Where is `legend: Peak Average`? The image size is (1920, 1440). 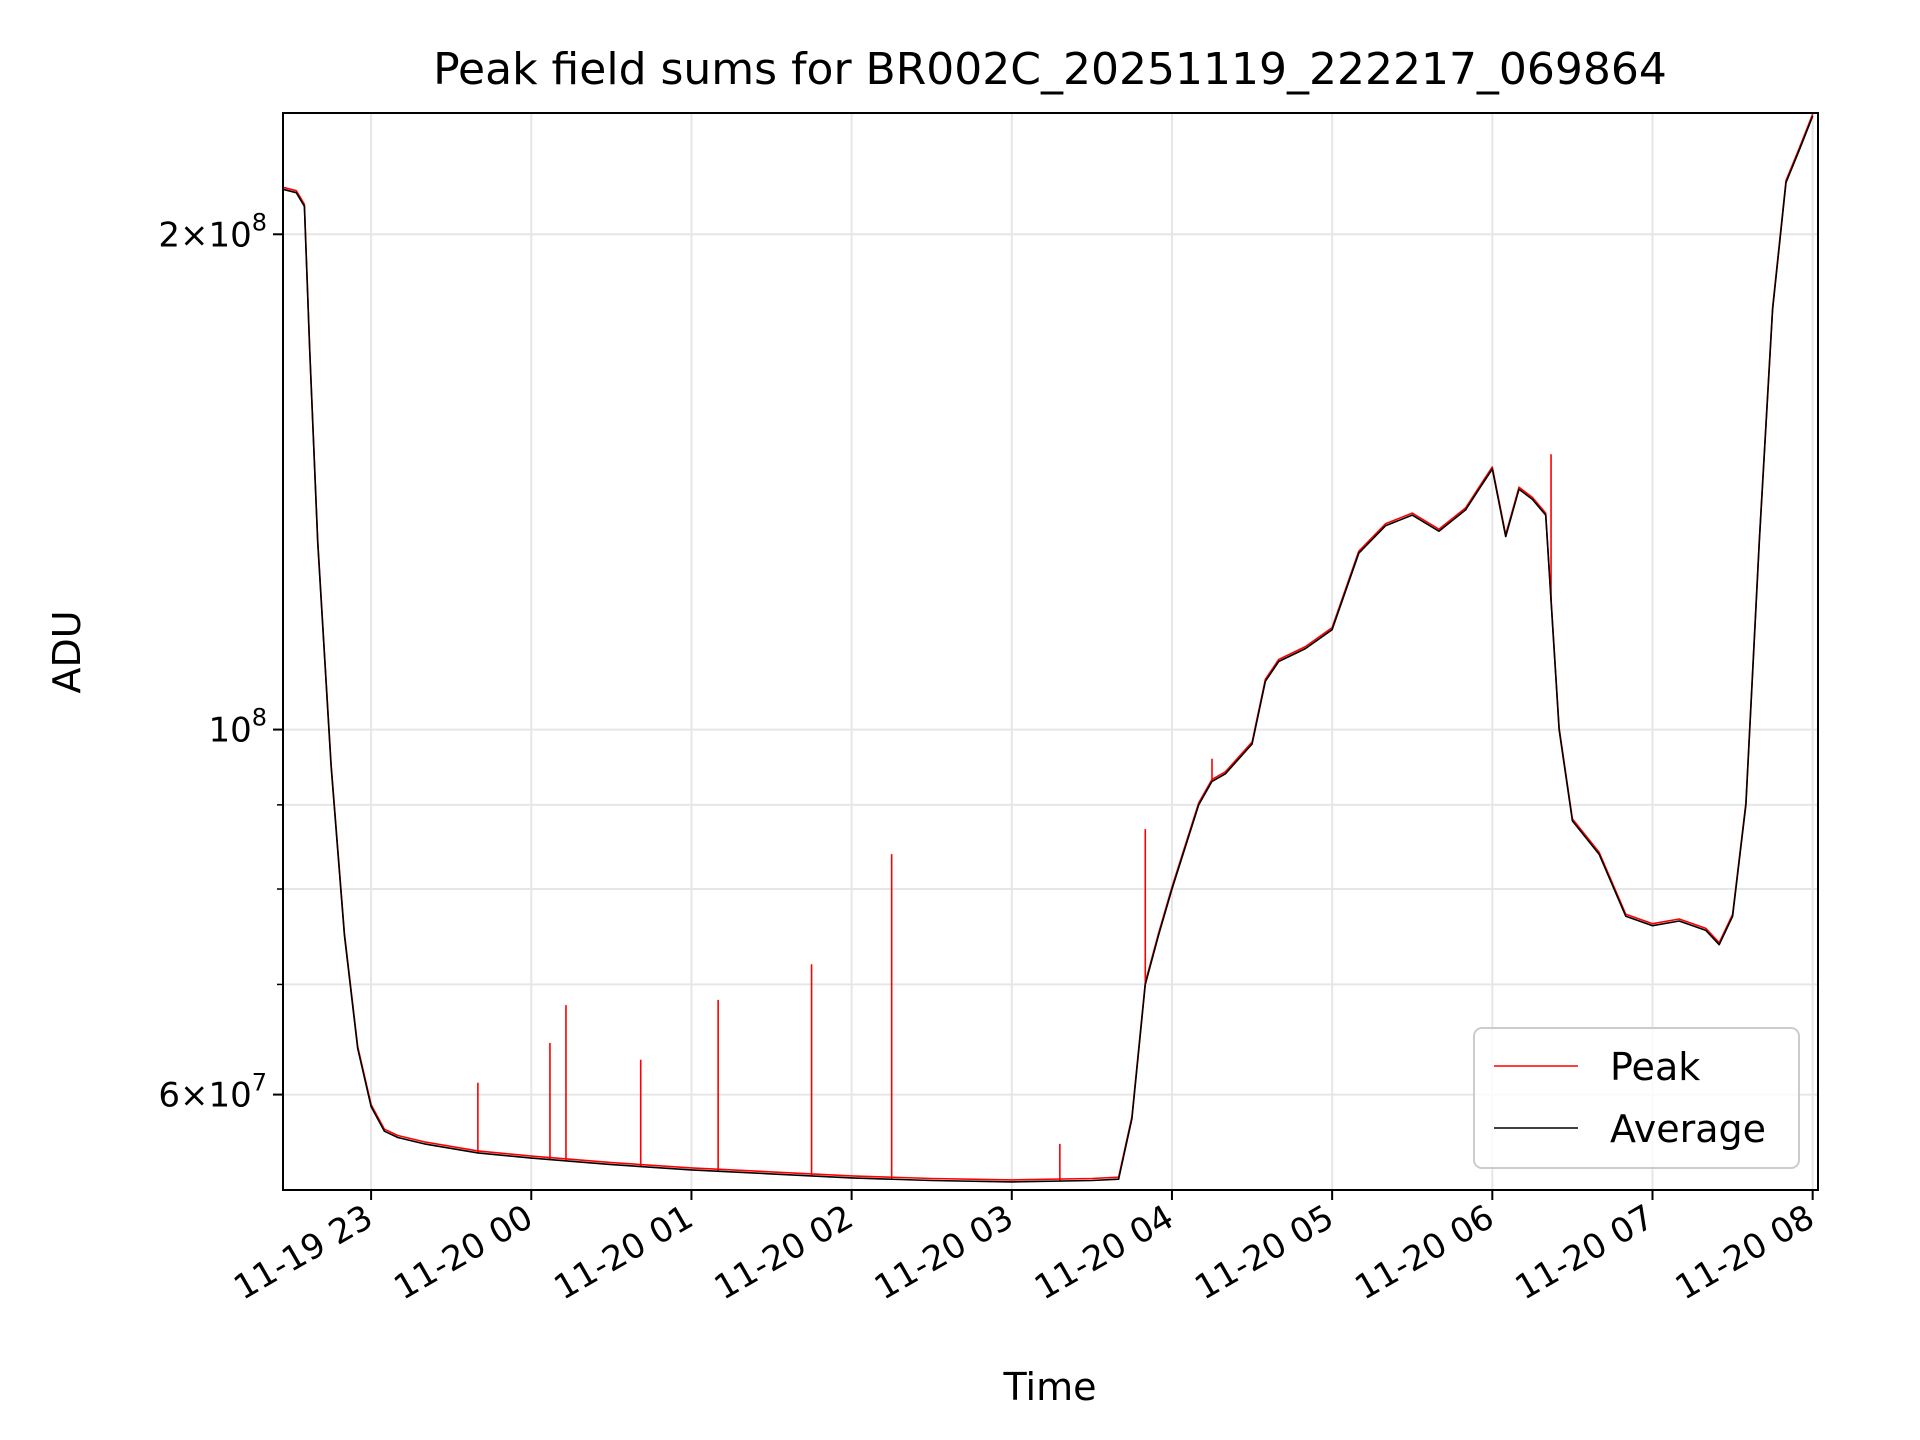
legend: Peak Average is located at coordinates (1636, 1098).